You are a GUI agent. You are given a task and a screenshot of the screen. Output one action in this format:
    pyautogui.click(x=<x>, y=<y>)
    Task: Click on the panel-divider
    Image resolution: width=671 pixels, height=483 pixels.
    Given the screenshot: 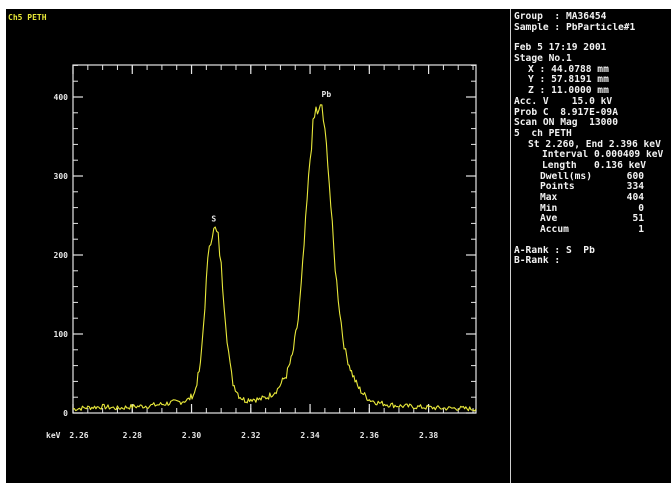 What is the action you would take?
    pyautogui.click(x=510, y=246)
    